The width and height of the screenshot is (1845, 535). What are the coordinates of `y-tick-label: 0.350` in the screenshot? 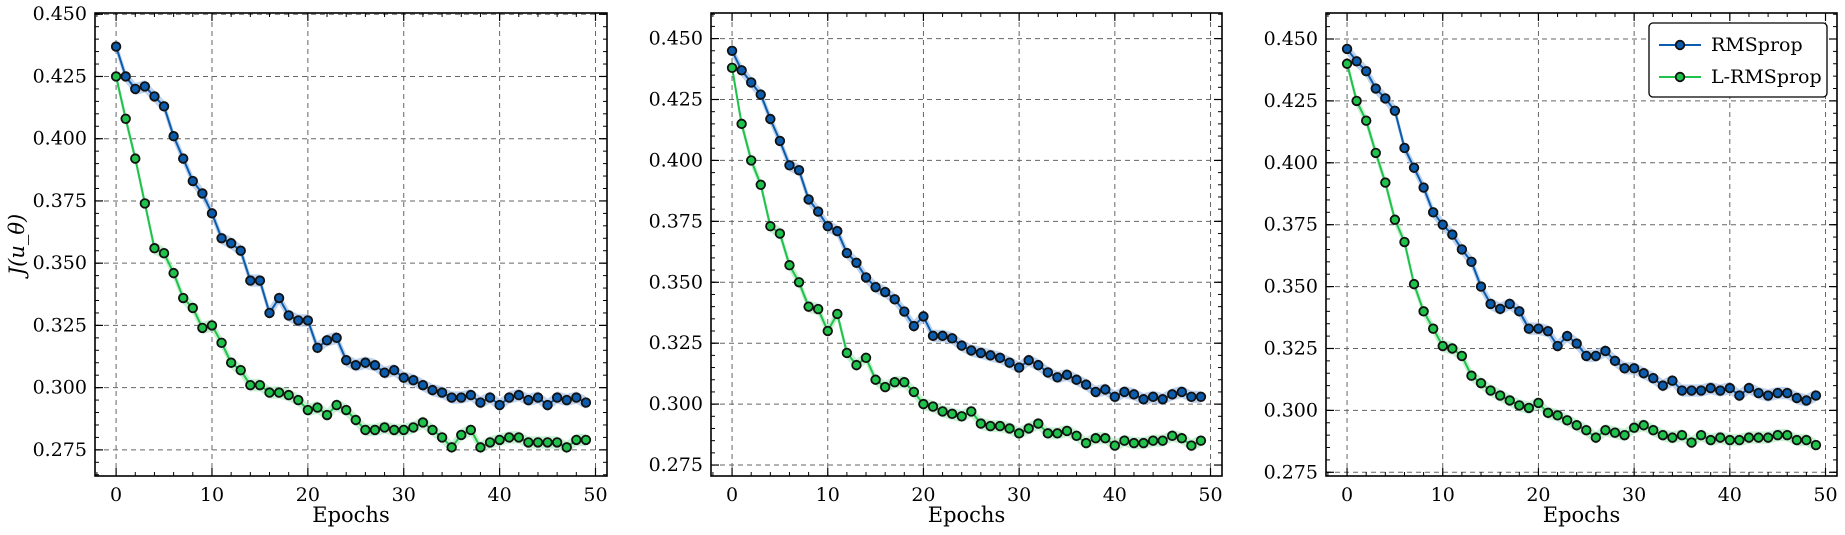 It's located at (60, 263).